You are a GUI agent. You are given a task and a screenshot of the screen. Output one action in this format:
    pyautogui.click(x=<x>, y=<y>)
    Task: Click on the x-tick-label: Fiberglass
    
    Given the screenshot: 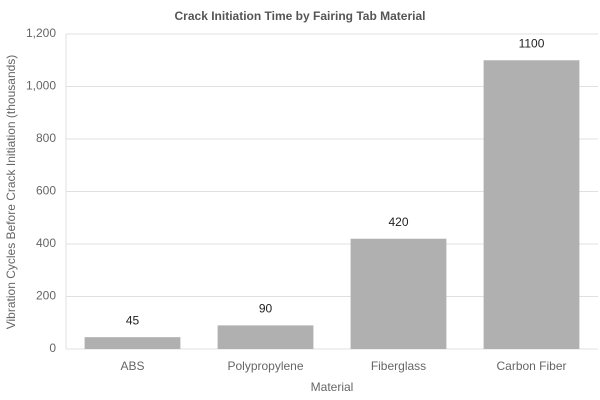 What is the action you would take?
    pyautogui.click(x=398, y=366)
    